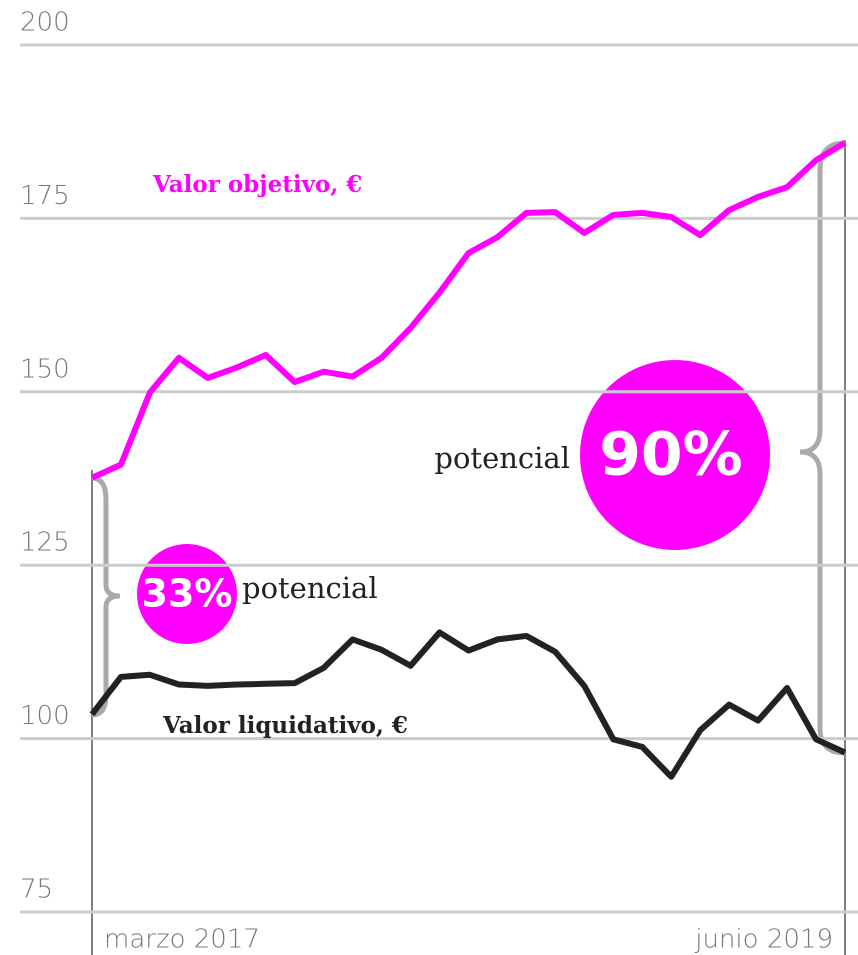 The image size is (858, 955). What do you see at coordinates (45, 369) in the screenshot?
I see `y-tick-label: 150` at bounding box center [45, 369].